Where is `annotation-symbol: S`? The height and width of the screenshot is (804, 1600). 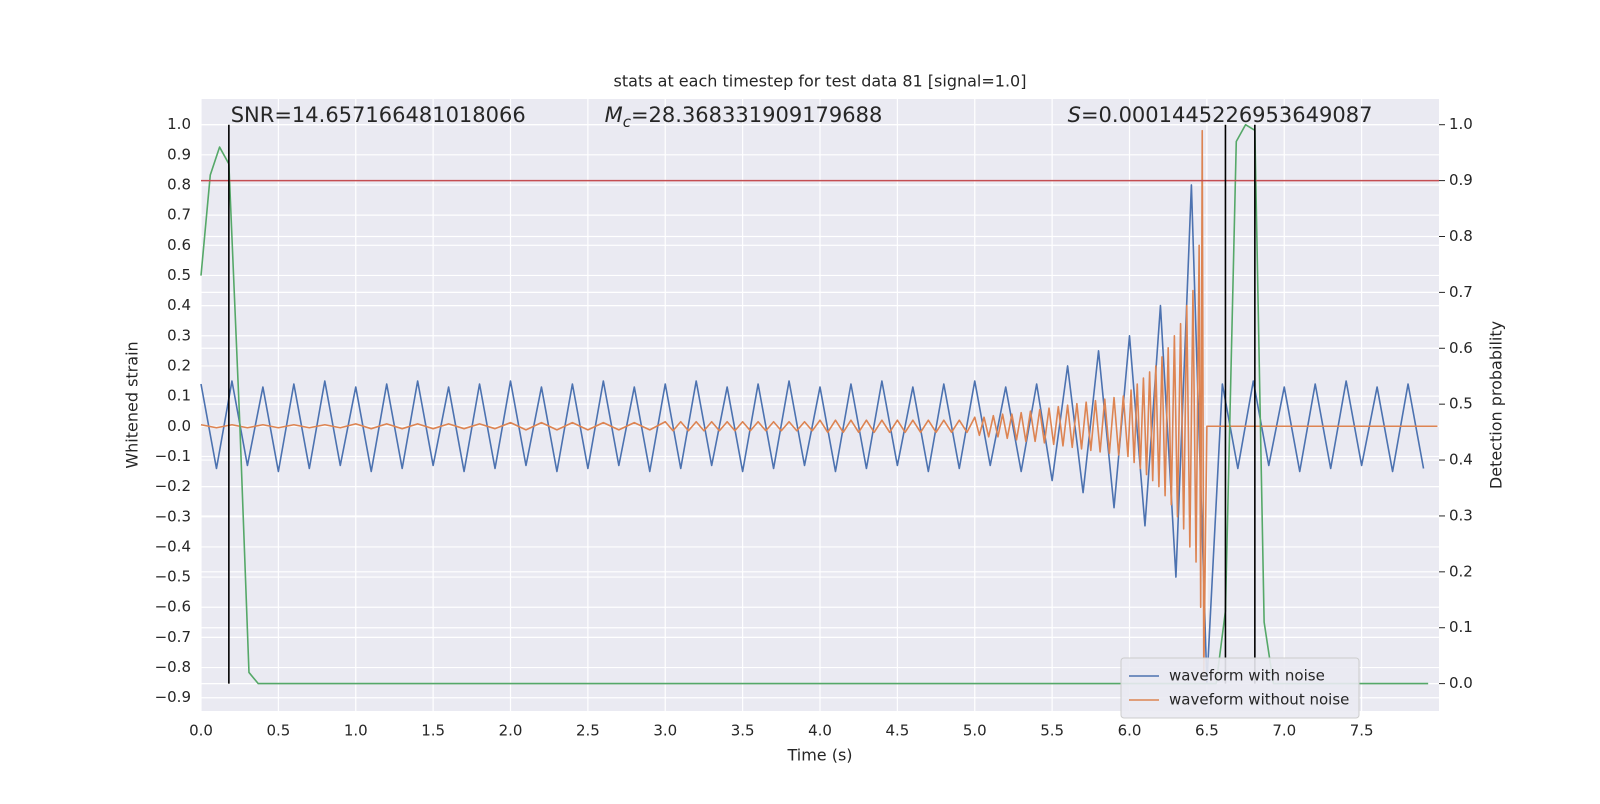 annotation-symbol: S is located at coordinates (1074, 115).